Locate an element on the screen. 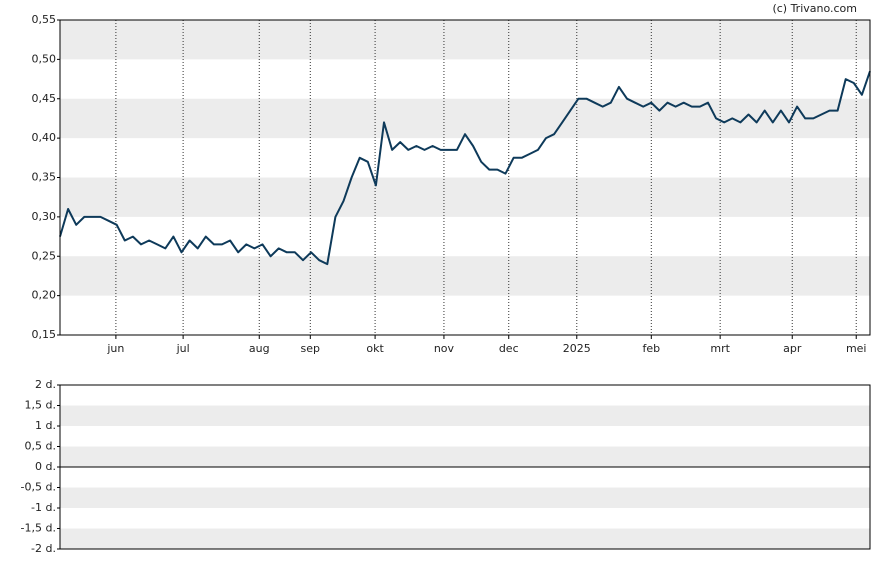 The image size is (888, 565). x-tick-label: apr is located at coordinates (792, 348).